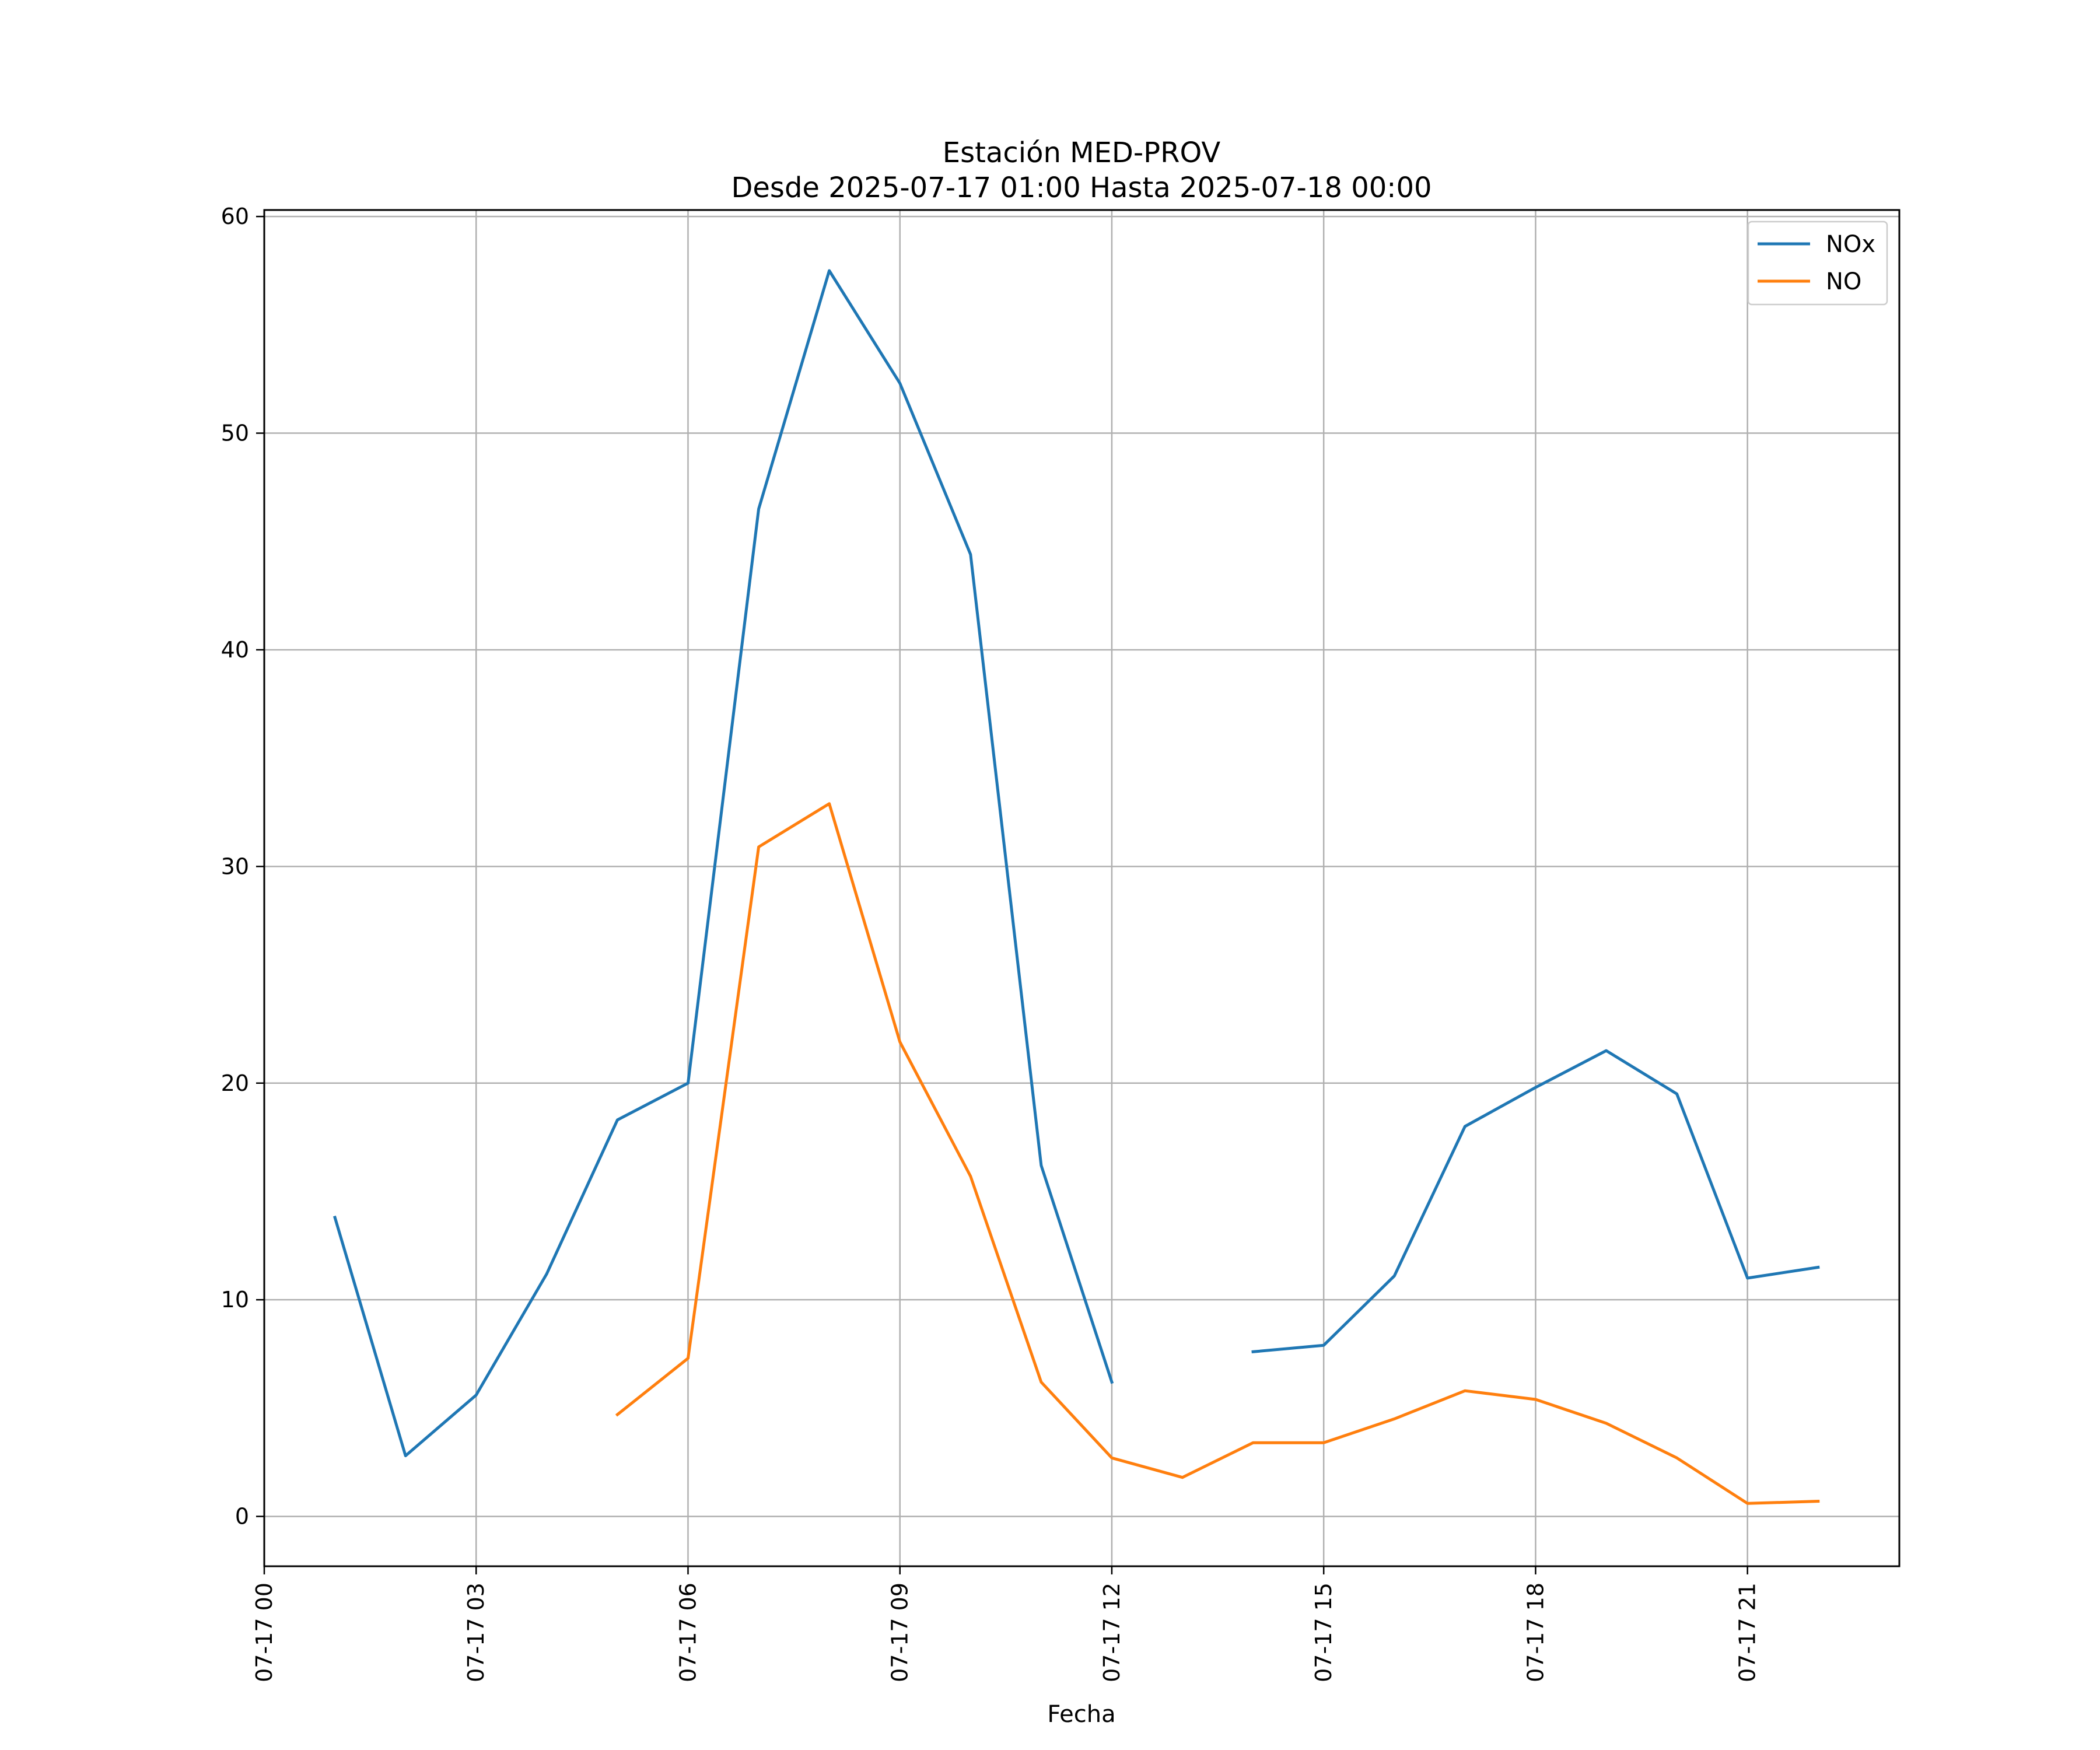 Image resolution: width=2100 pixels, height=1750 pixels. What do you see at coordinates (1535, 1202) in the screenshot?
I see `series-line-nox` at bounding box center [1535, 1202].